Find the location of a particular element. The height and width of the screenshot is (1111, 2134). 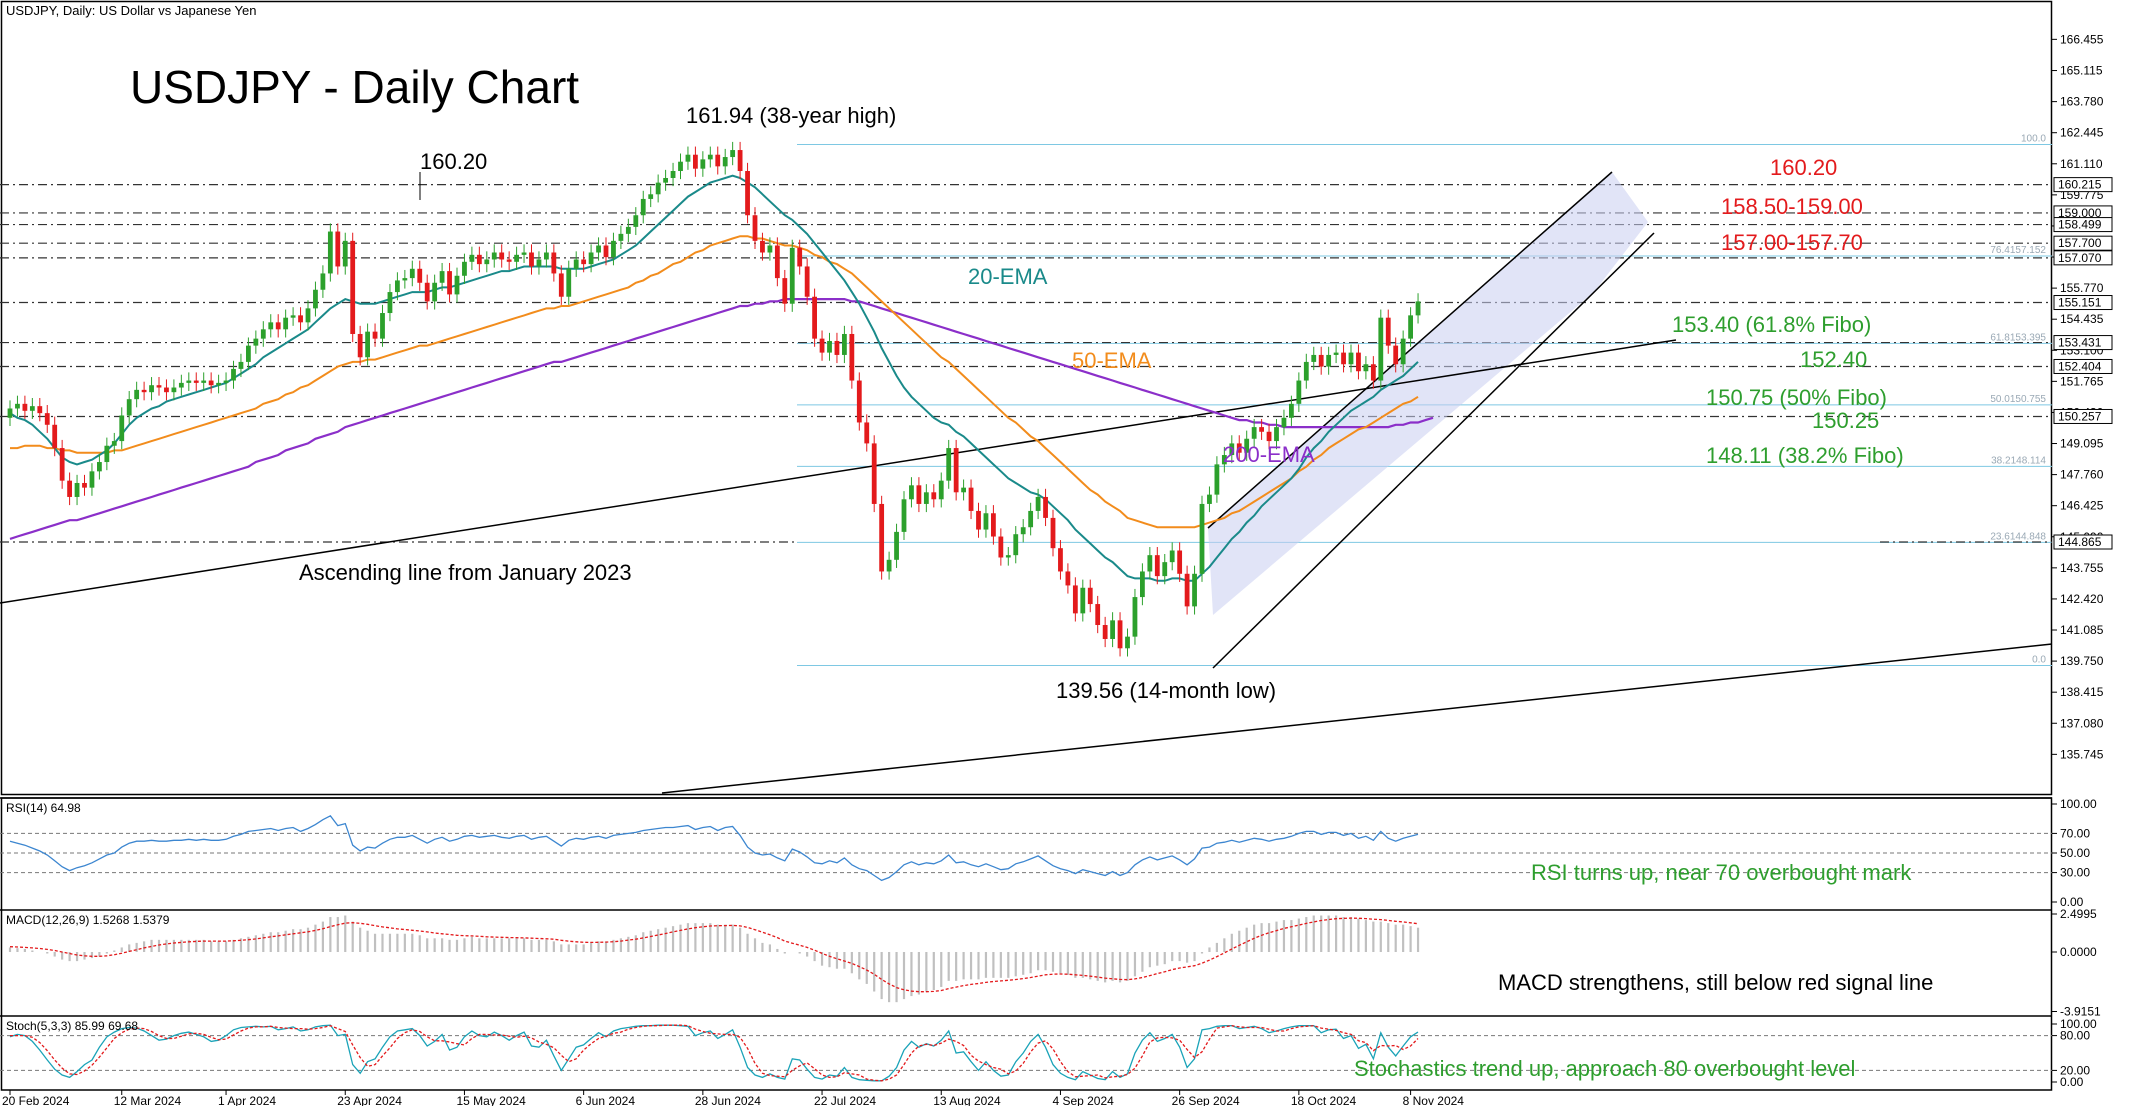

price-tick-label-9: 154.435 is located at coordinates (2082, 319).